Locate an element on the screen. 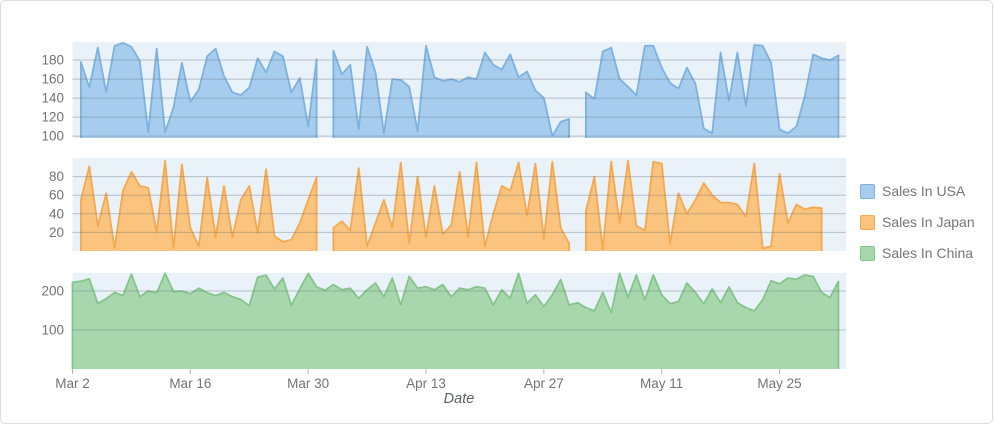 This screenshot has height=427, width=995. y-tick-label: 60 is located at coordinates (56, 195).